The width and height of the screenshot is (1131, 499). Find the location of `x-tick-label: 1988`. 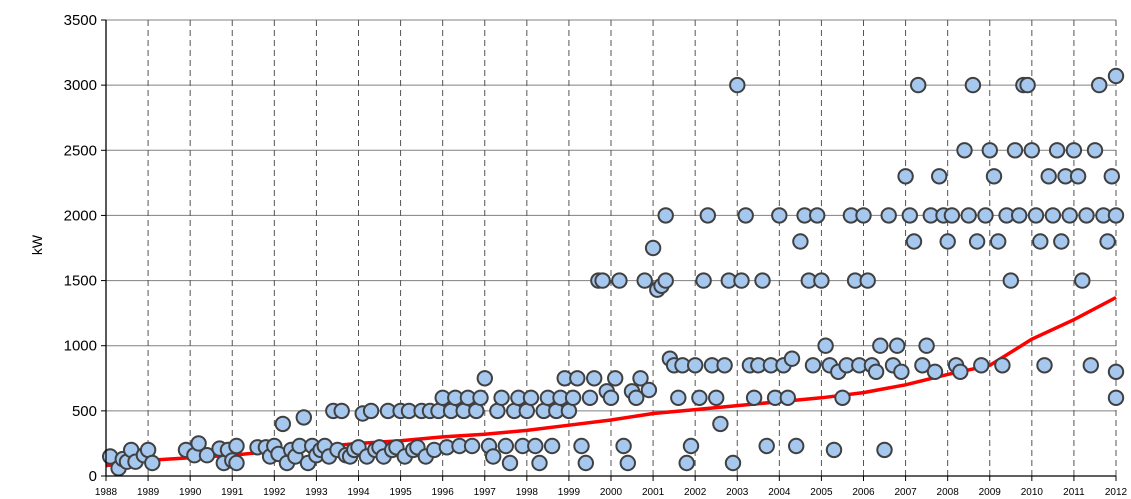

x-tick-label: 1988 is located at coordinates (106, 492).